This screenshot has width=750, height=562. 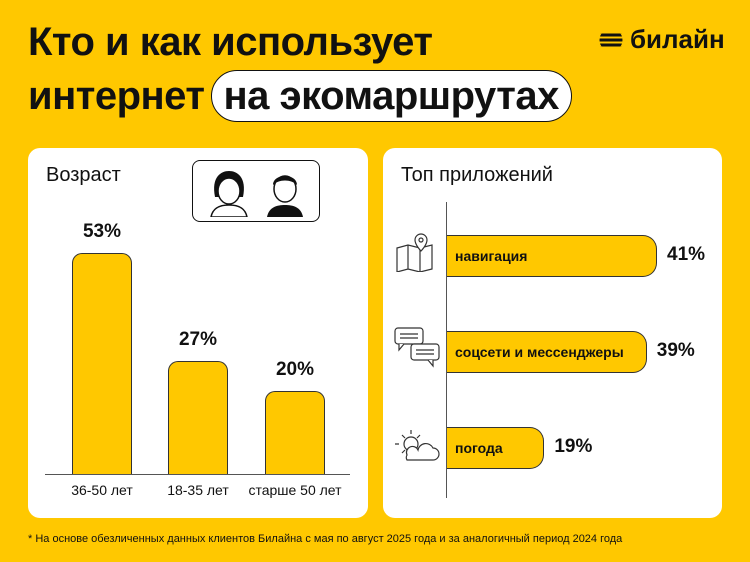 I want to click on title-word: интернет, so click(x=116, y=95).